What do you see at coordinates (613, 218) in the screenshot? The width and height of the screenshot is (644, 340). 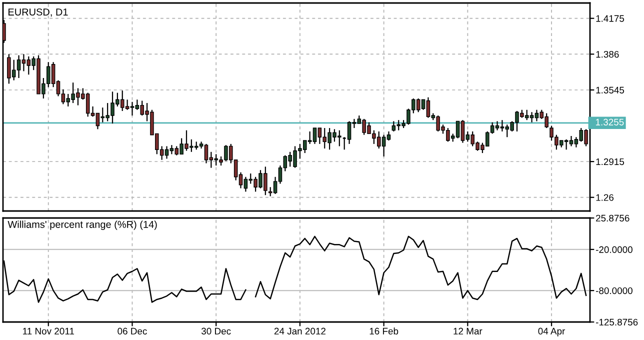 I see `y-tick-label: 25.8756` at bounding box center [613, 218].